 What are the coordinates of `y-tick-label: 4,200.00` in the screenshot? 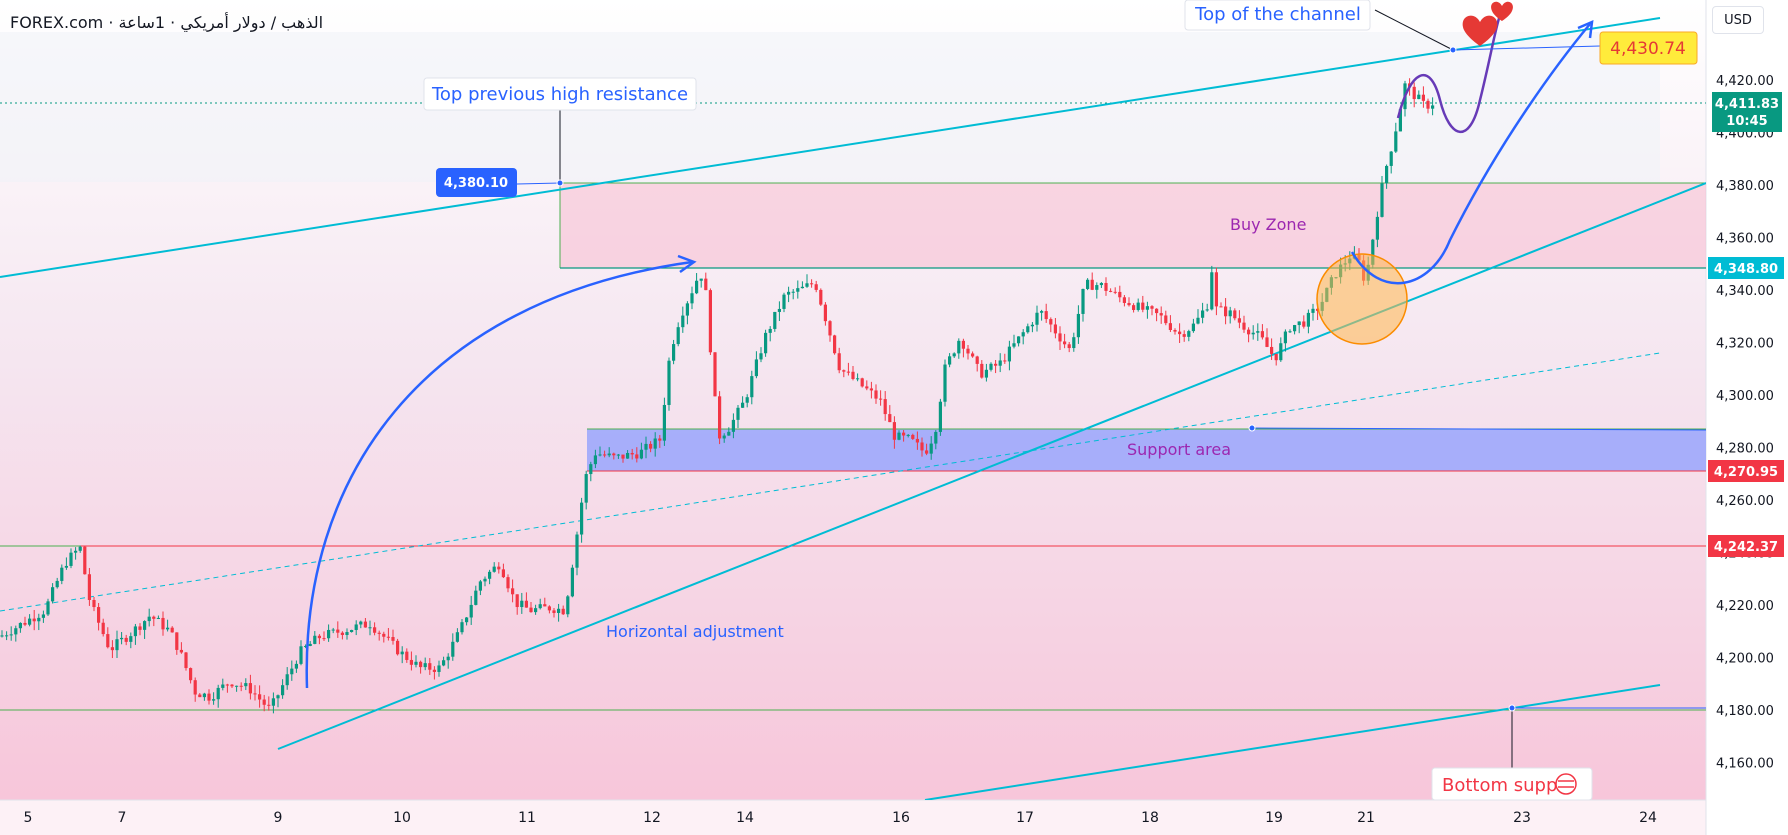 It's located at (1745, 659).